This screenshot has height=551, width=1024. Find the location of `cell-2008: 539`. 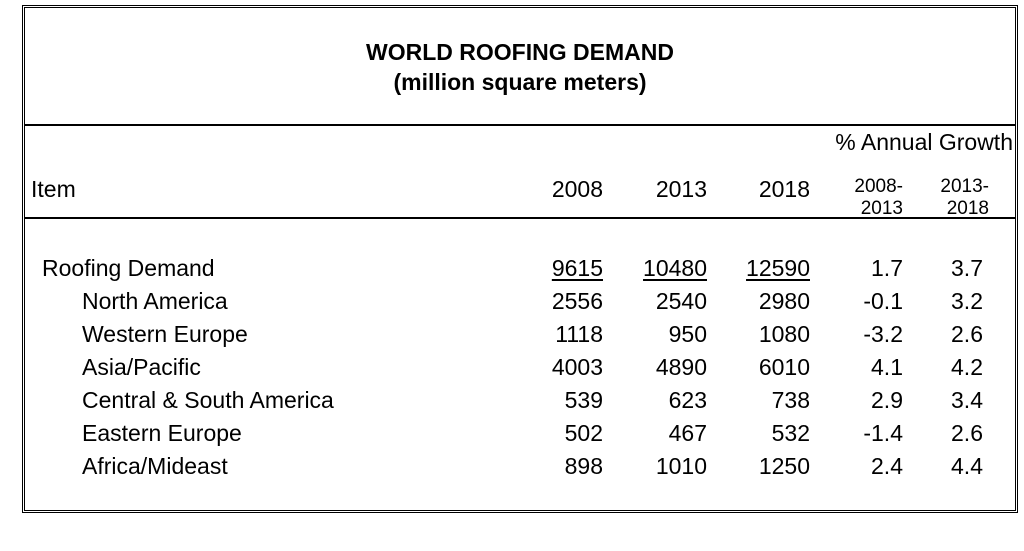

cell-2008: 539 is located at coordinates (583, 400).